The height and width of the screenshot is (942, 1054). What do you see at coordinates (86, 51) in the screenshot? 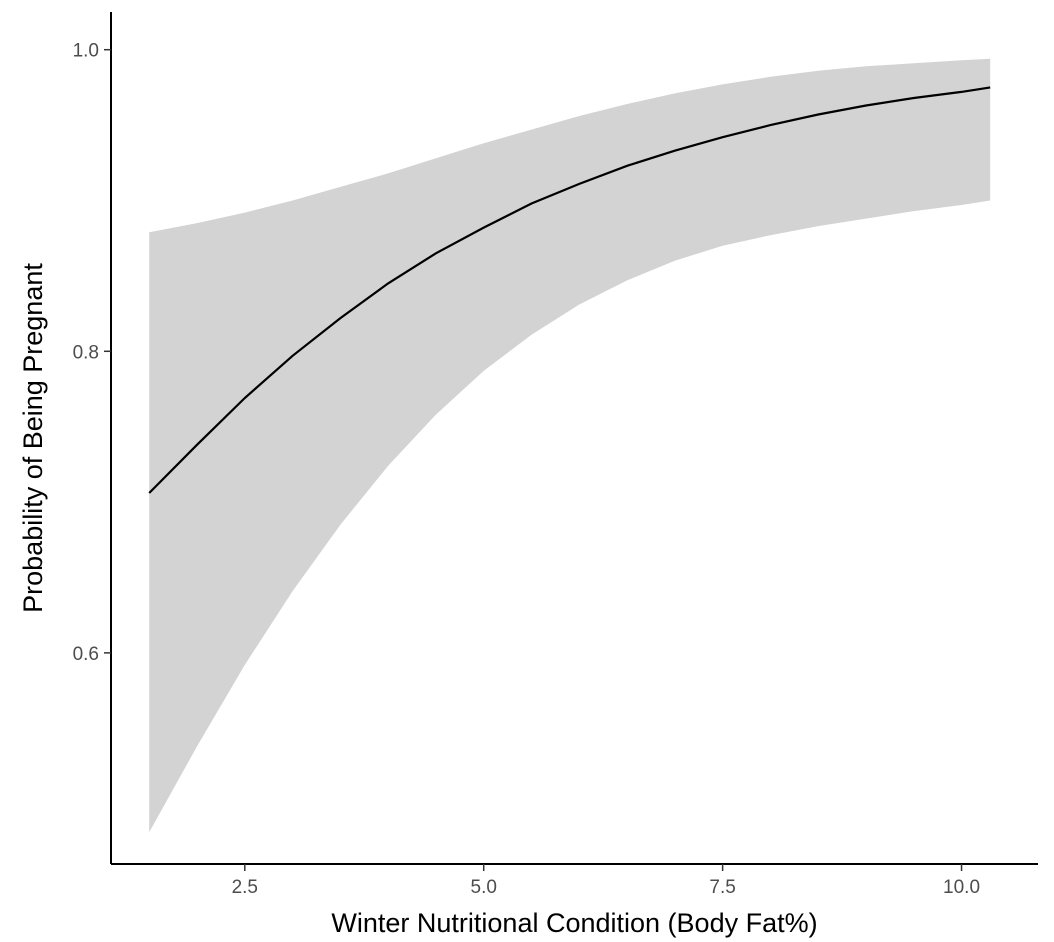
I see `y-tick-label: 1.0` at bounding box center [86, 51].